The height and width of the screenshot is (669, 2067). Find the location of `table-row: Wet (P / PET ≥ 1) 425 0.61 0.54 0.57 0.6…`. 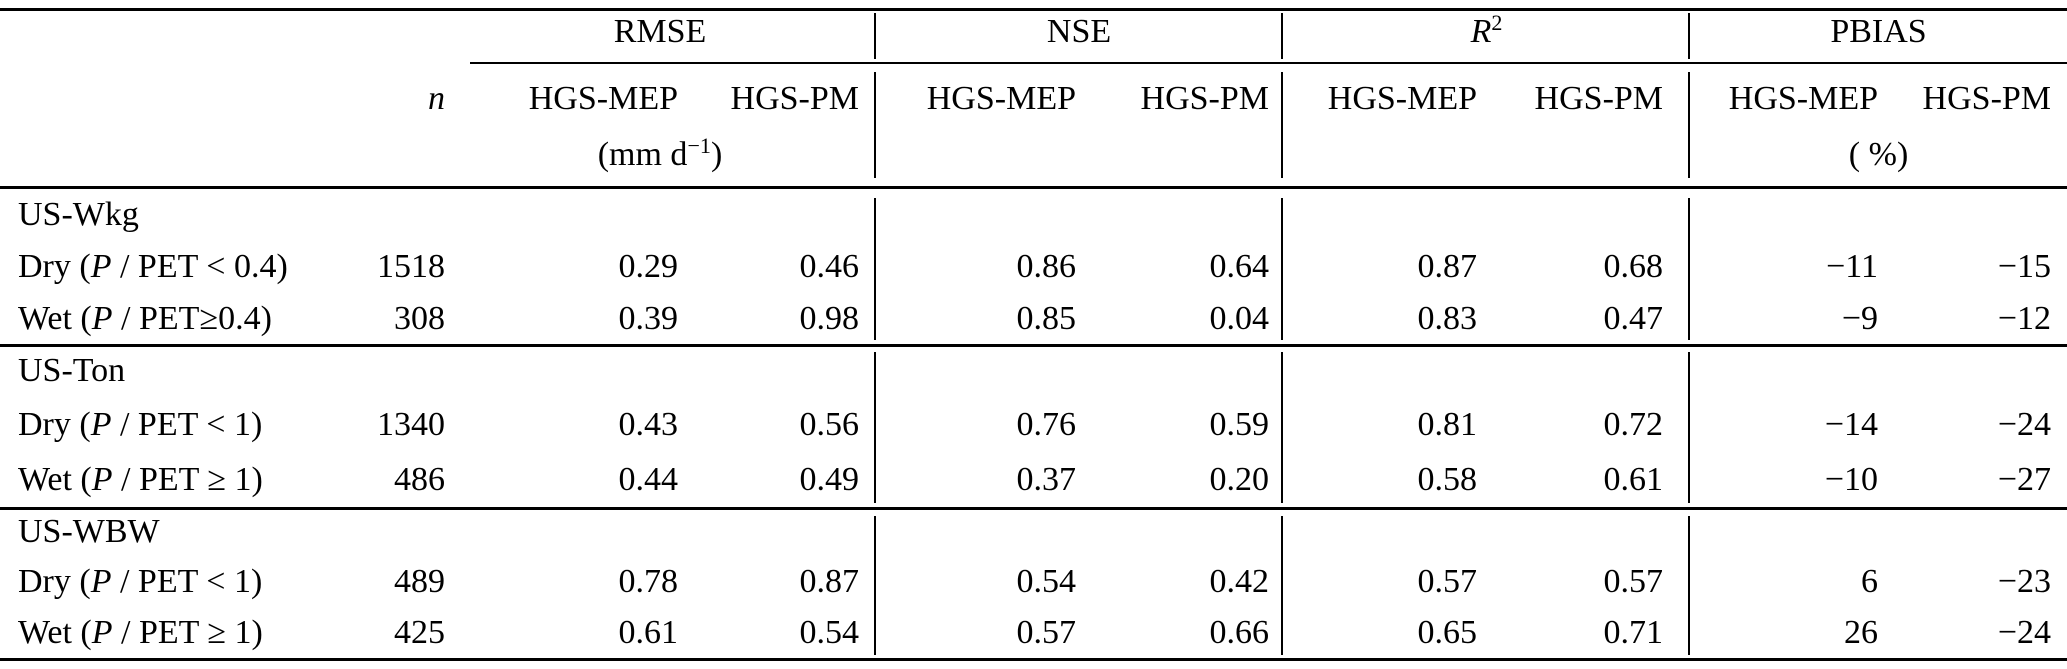

table-row: Wet (P / PET ≥ 1) 425 0.61 0.54 0.57 0.6… is located at coordinates (1033, 632).